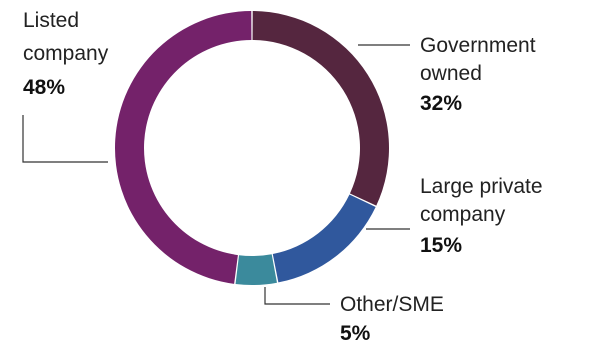  I want to click on slice-value-label: 48%, so click(44, 87).